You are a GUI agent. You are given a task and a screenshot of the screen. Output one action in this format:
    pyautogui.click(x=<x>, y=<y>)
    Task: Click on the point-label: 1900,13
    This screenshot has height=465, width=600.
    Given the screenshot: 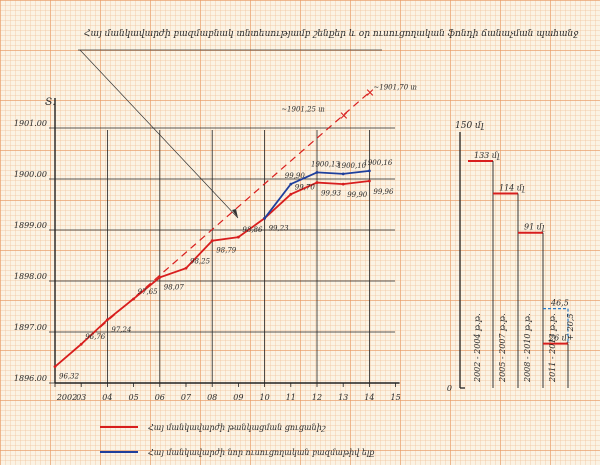 What is the action you would take?
    pyautogui.click(x=325, y=164)
    